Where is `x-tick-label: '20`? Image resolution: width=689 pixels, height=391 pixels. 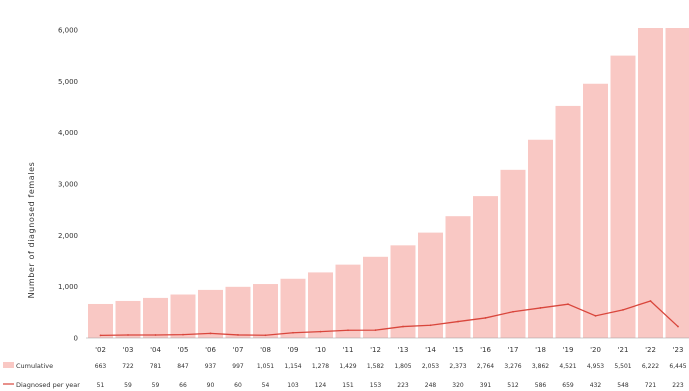
x-tick-label: '20 is located at coordinates (595, 350).